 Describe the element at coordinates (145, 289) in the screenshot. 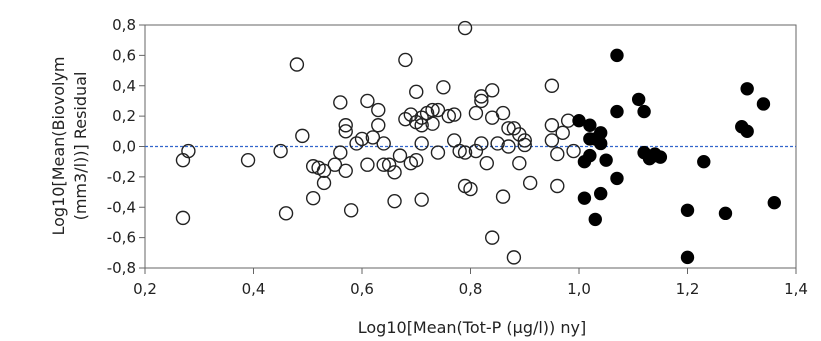

I see `x-tick-label: 0,2` at that location.